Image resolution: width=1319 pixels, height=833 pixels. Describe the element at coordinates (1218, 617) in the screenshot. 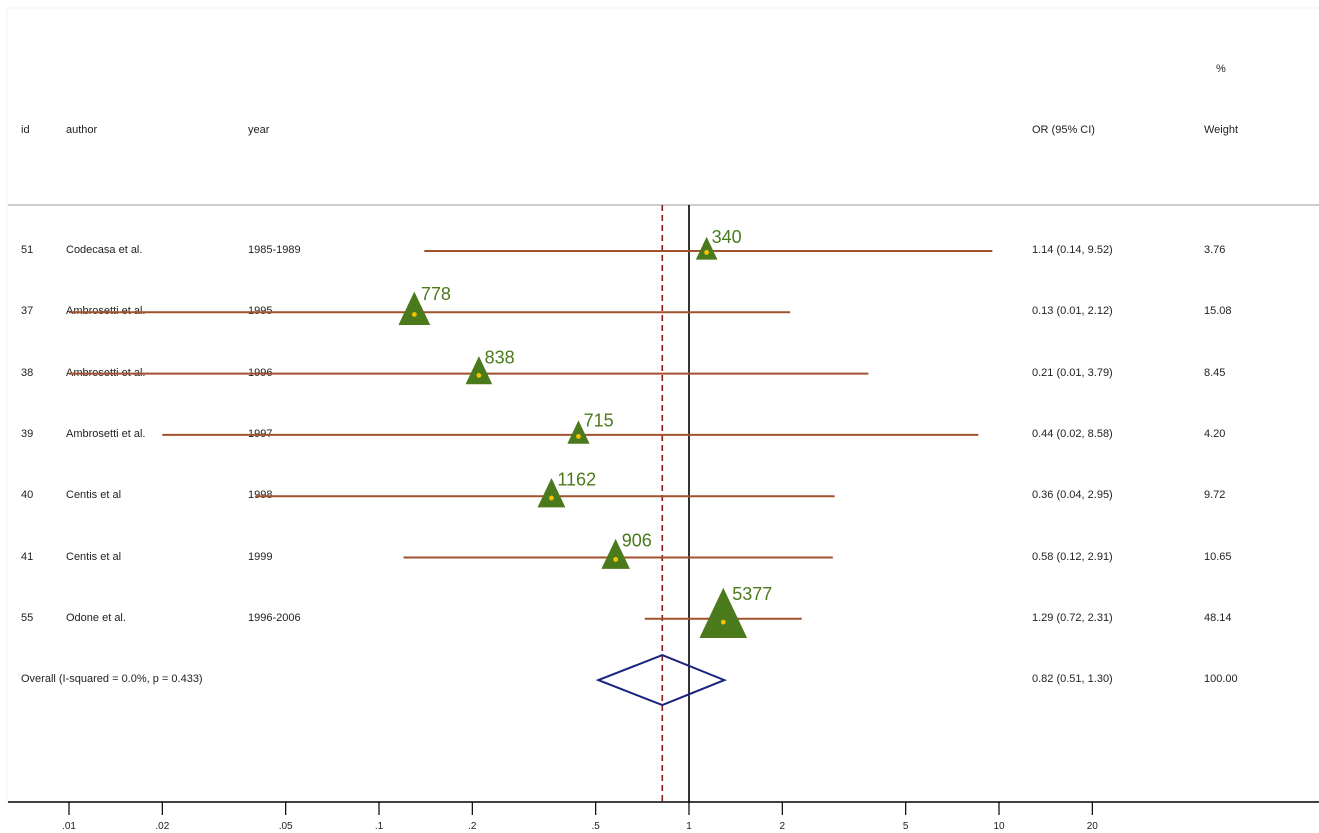

I see `study-weight: 48.14` at that location.